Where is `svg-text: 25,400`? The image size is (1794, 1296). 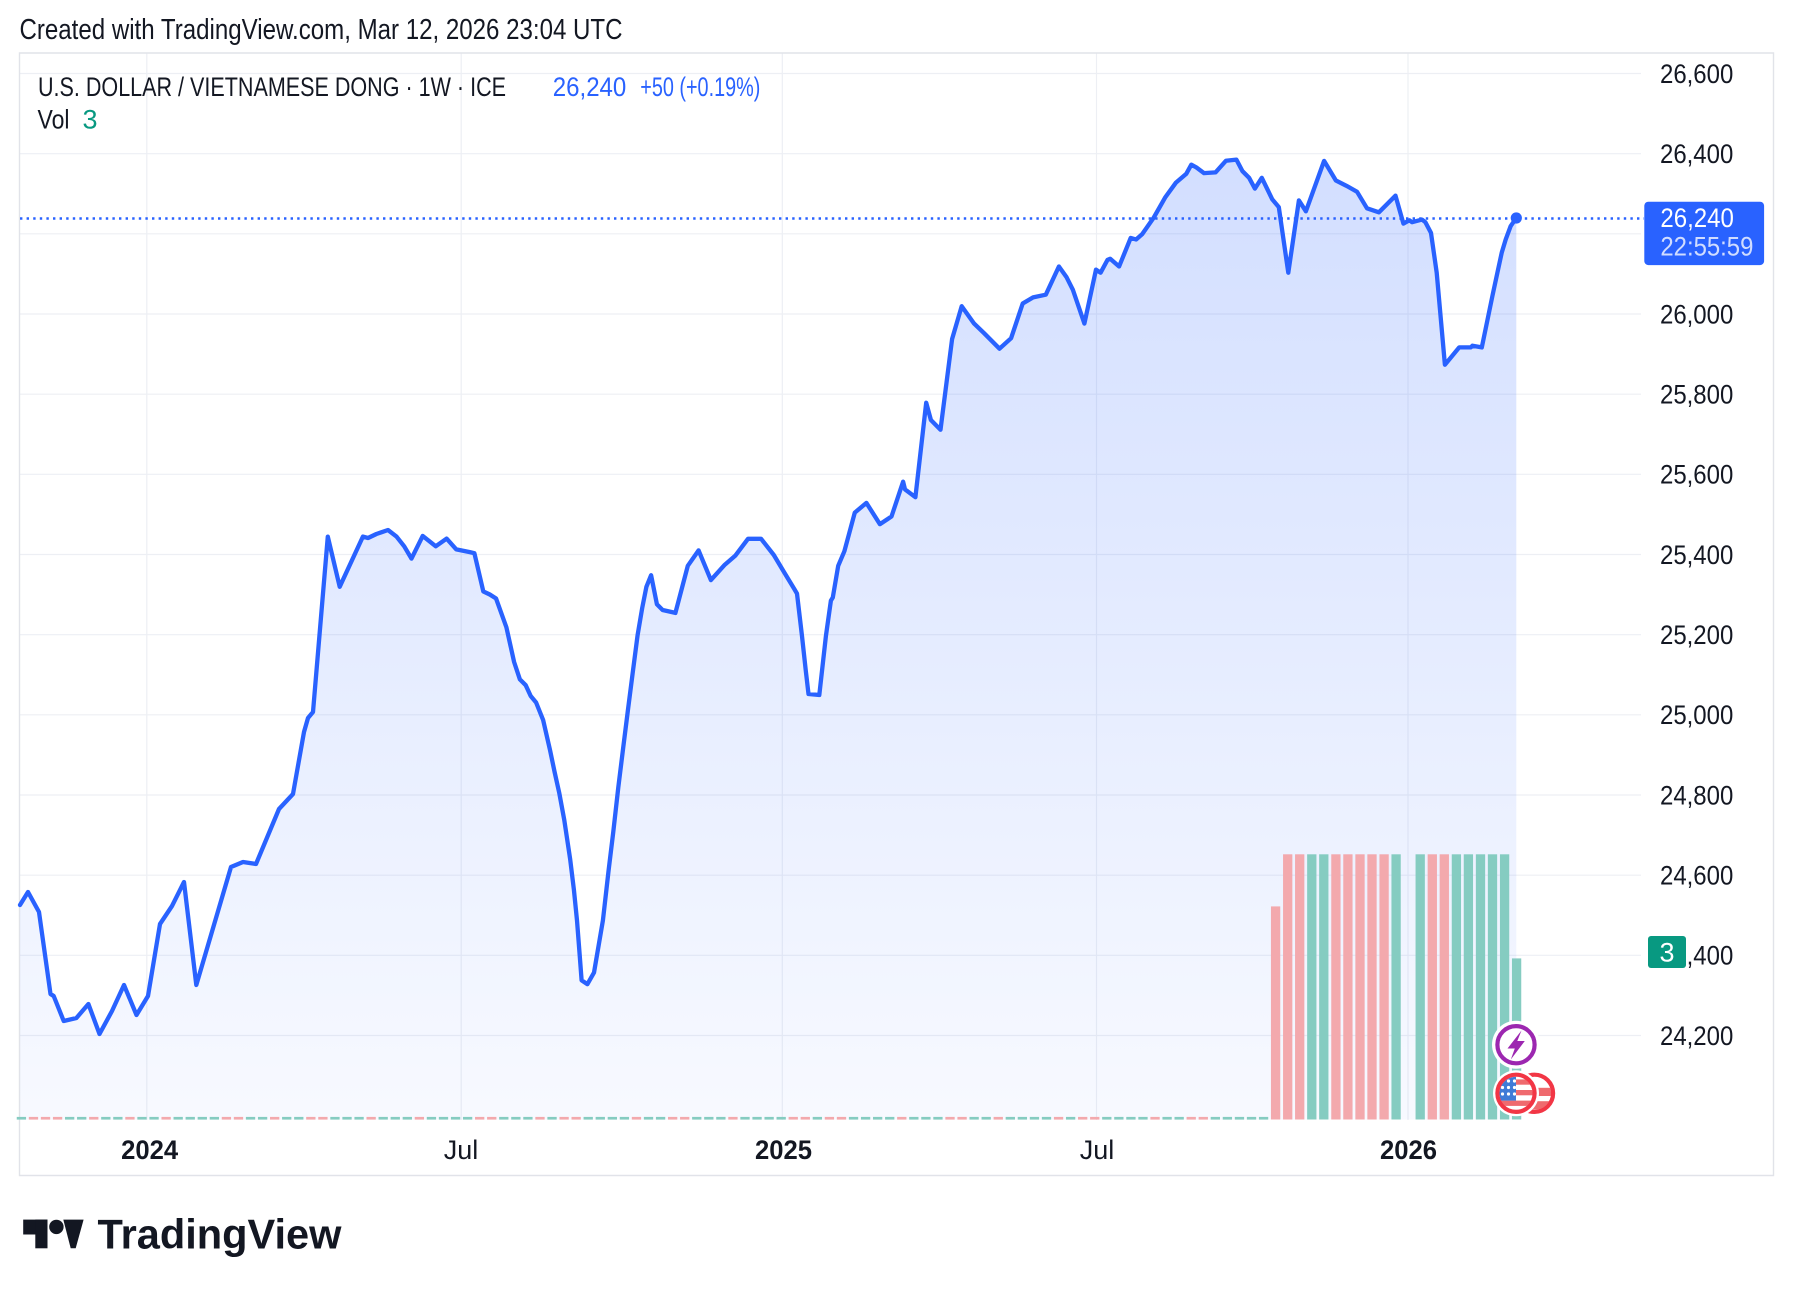 svg-text: 25,400 is located at coordinates (1696, 555).